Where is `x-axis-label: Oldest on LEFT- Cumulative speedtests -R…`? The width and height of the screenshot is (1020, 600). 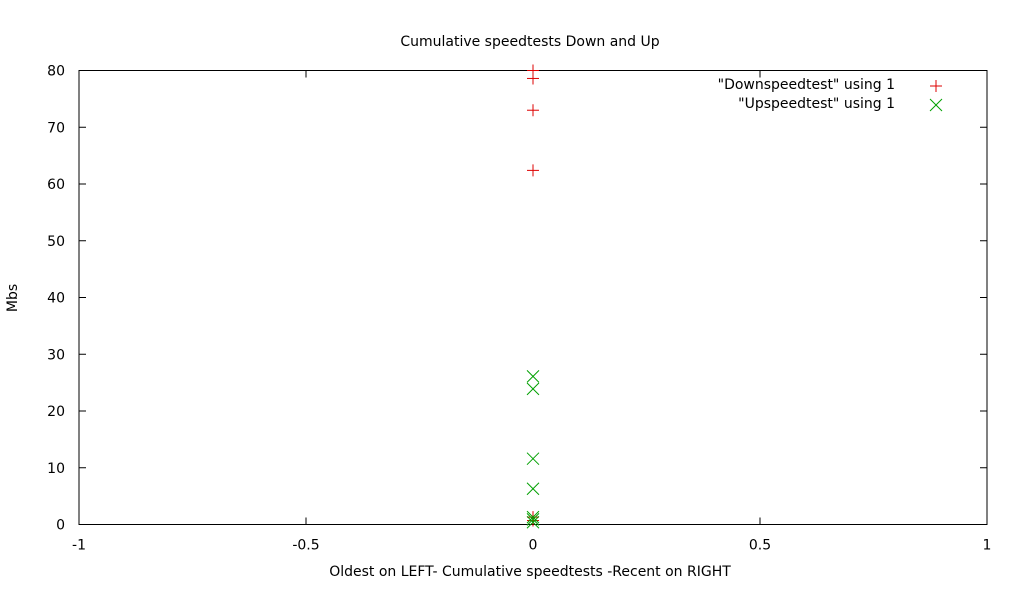
x-axis-label: Oldest on LEFT- Cumulative speedtests -R… is located at coordinates (530, 572).